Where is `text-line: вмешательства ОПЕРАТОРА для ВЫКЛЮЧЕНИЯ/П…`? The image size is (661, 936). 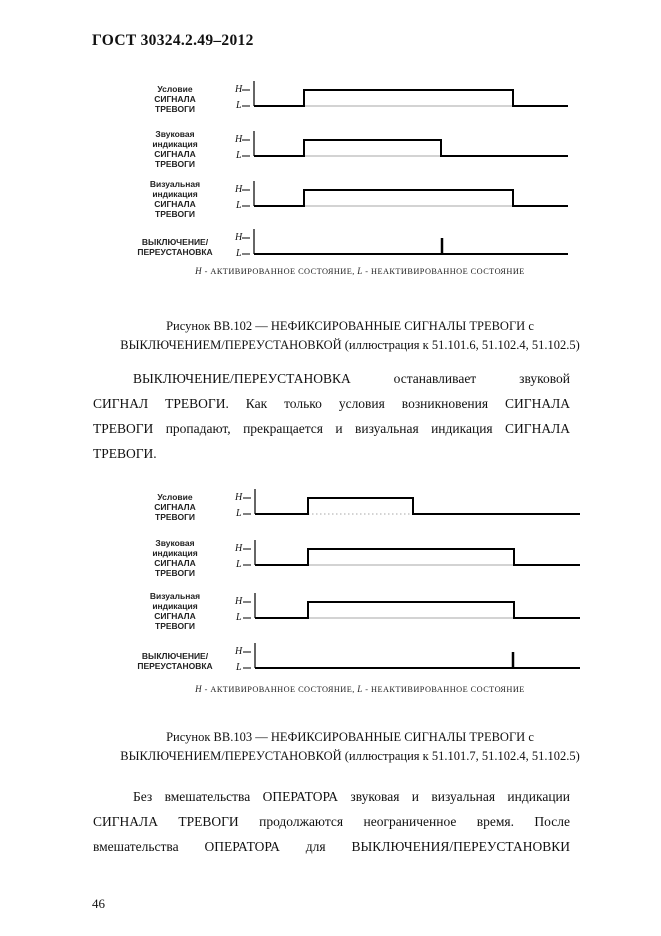
text-line: вмешательства ОПЕРАТОРА для ВЫКЛЮЧЕНИЯ/П… is located at coordinates (331, 846).